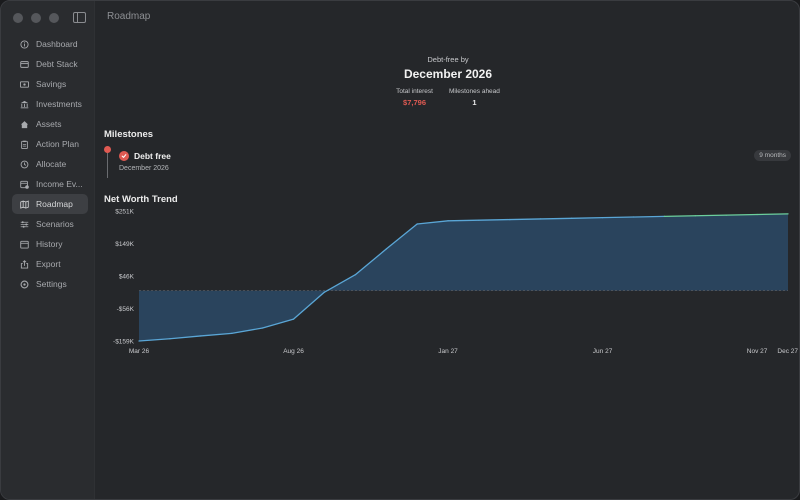  I want to click on sidebar-item-export: Export, so click(50, 264).